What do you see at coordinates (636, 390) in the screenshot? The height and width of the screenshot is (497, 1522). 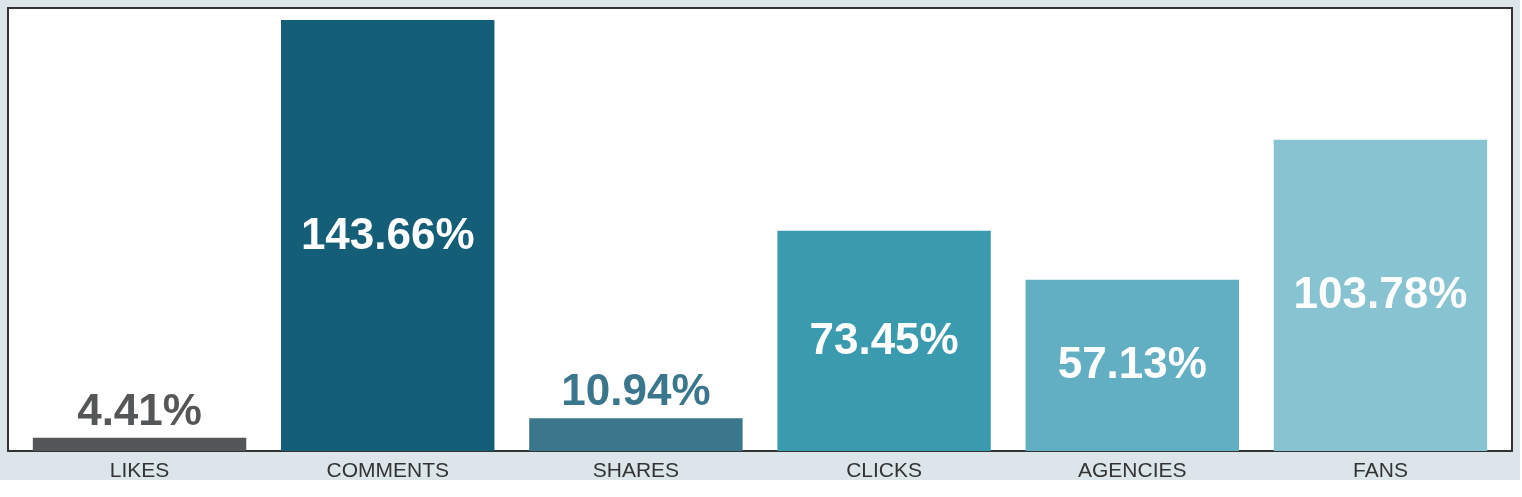 I see `data-label: 10.94%` at bounding box center [636, 390].